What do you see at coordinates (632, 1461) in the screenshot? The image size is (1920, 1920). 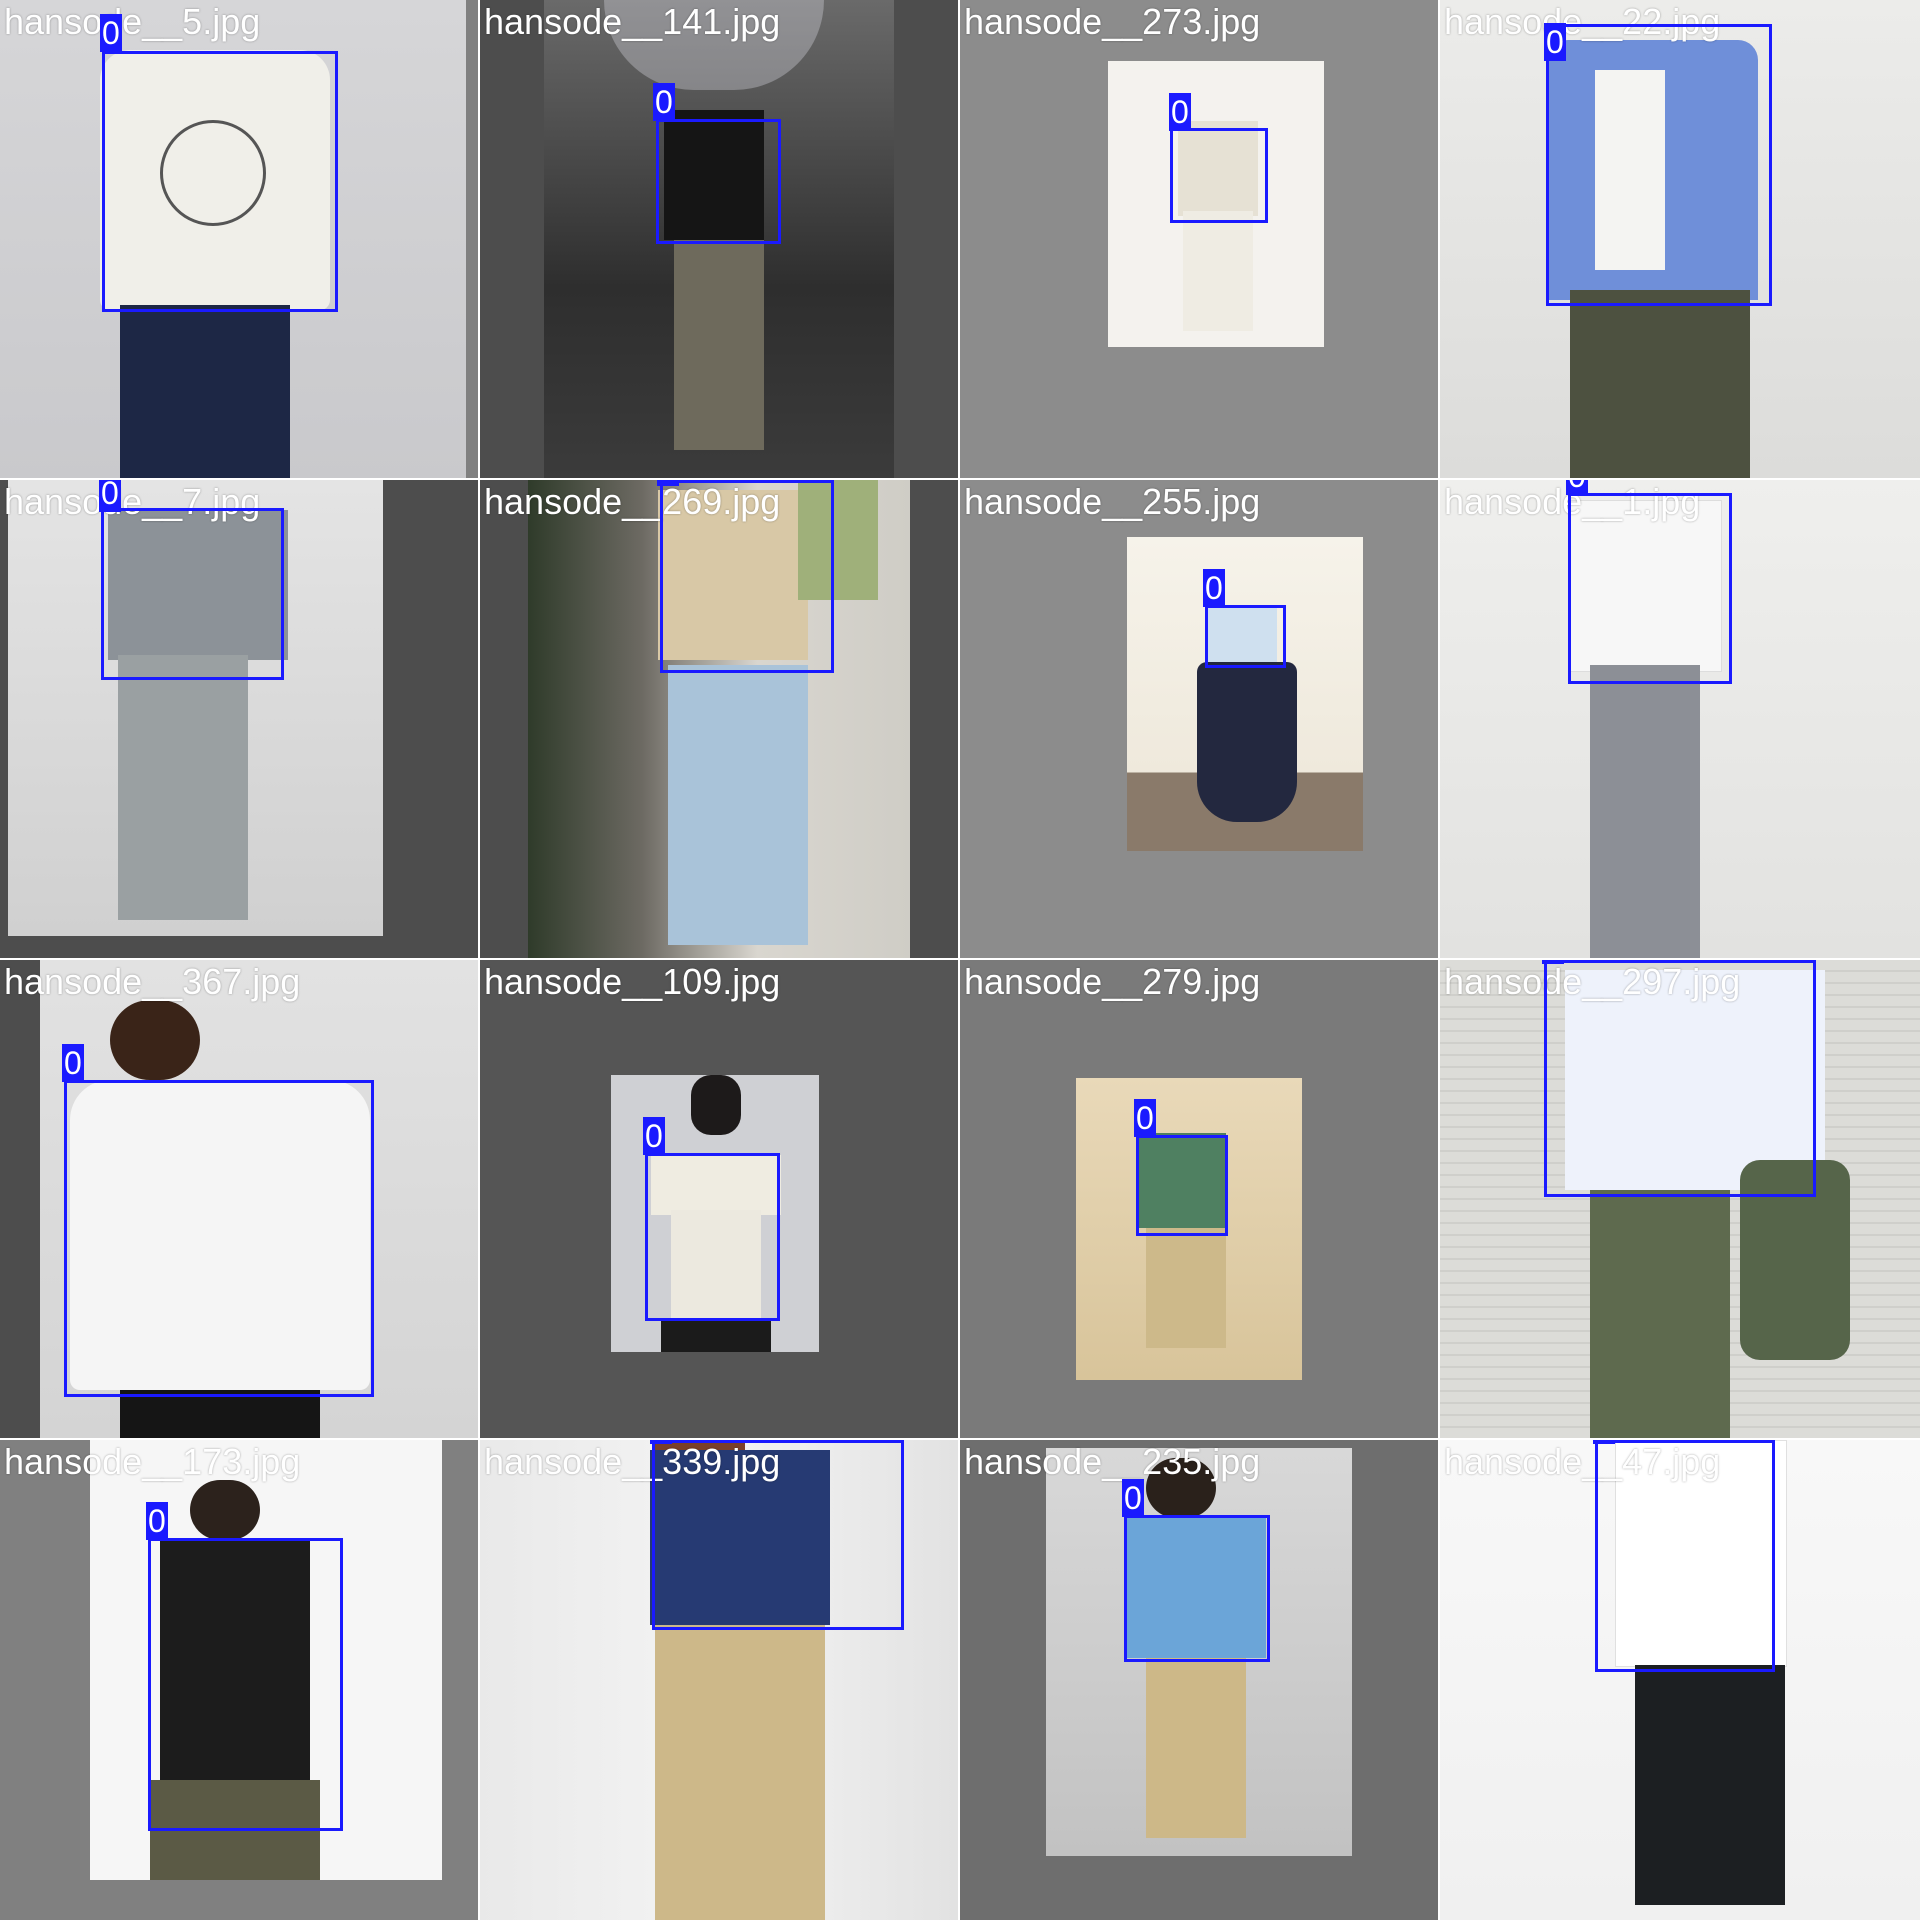 I see `filename-label: hansode__339.jpg` at bounding box center [632, 1461].